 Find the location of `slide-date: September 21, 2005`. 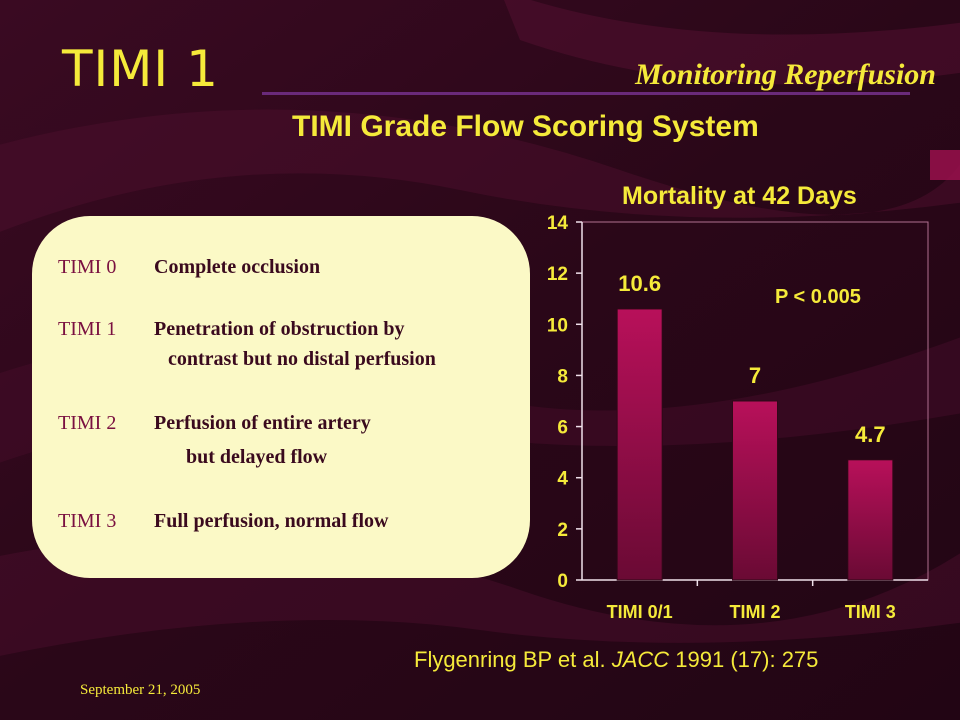

slide-date: September 21, 2005 is located at coordinates (140, 690).